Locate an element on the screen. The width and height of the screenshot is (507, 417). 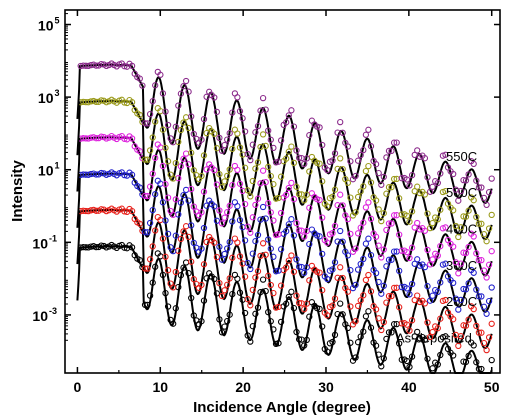
x-axis-title: Incidence Angle (degree) is located at coordinates (282, 407).